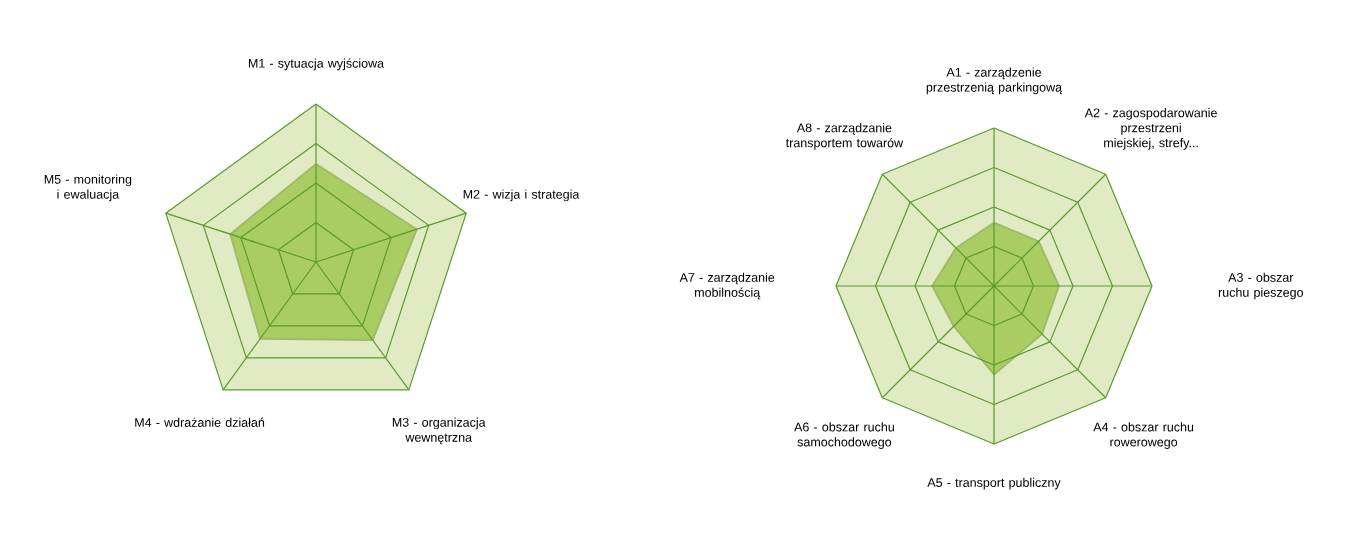 The image size is (1355, 547). I want to click on spoke-label: A3 - obszar ruchu pieszego, so click(1260, 286).